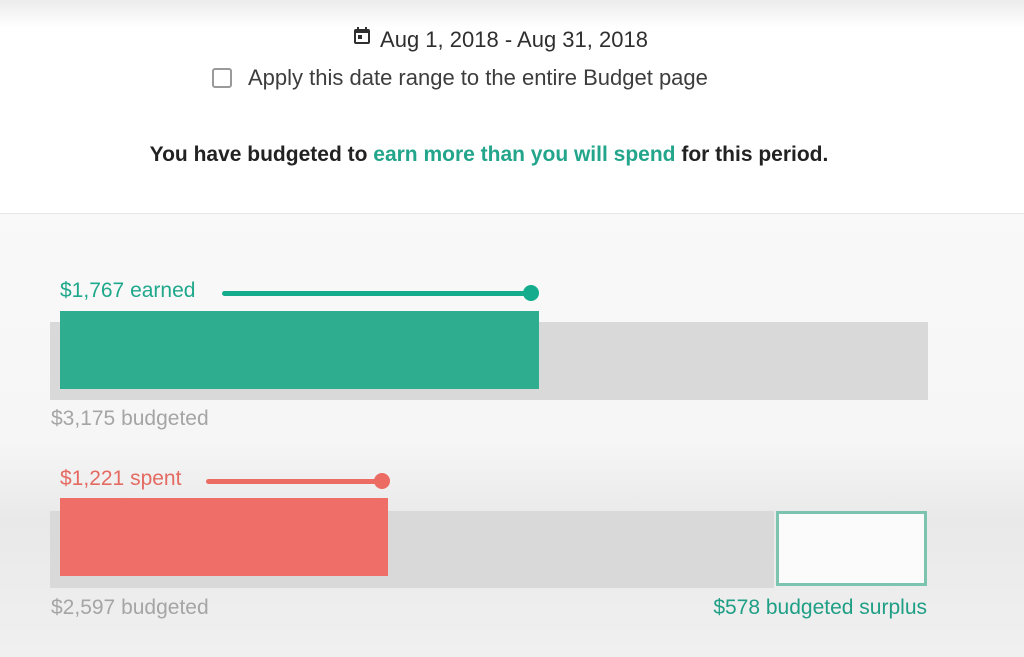 The image size is (1024, 657). I want to click on earned-indicator-line, so click(376, 293).